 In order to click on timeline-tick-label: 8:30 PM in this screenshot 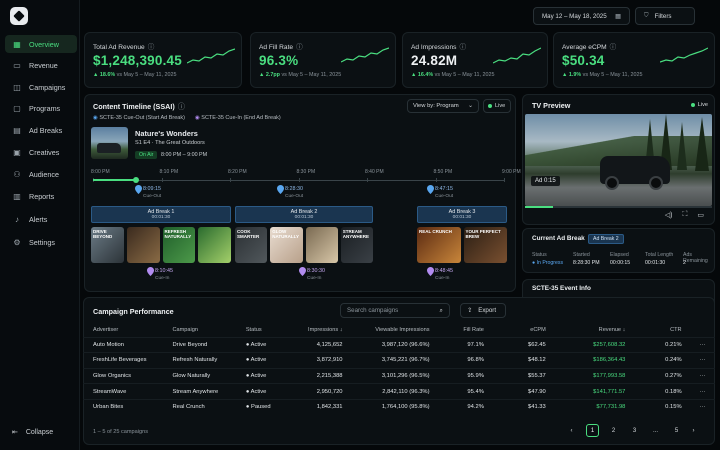, I will do `click(306, 172)`.